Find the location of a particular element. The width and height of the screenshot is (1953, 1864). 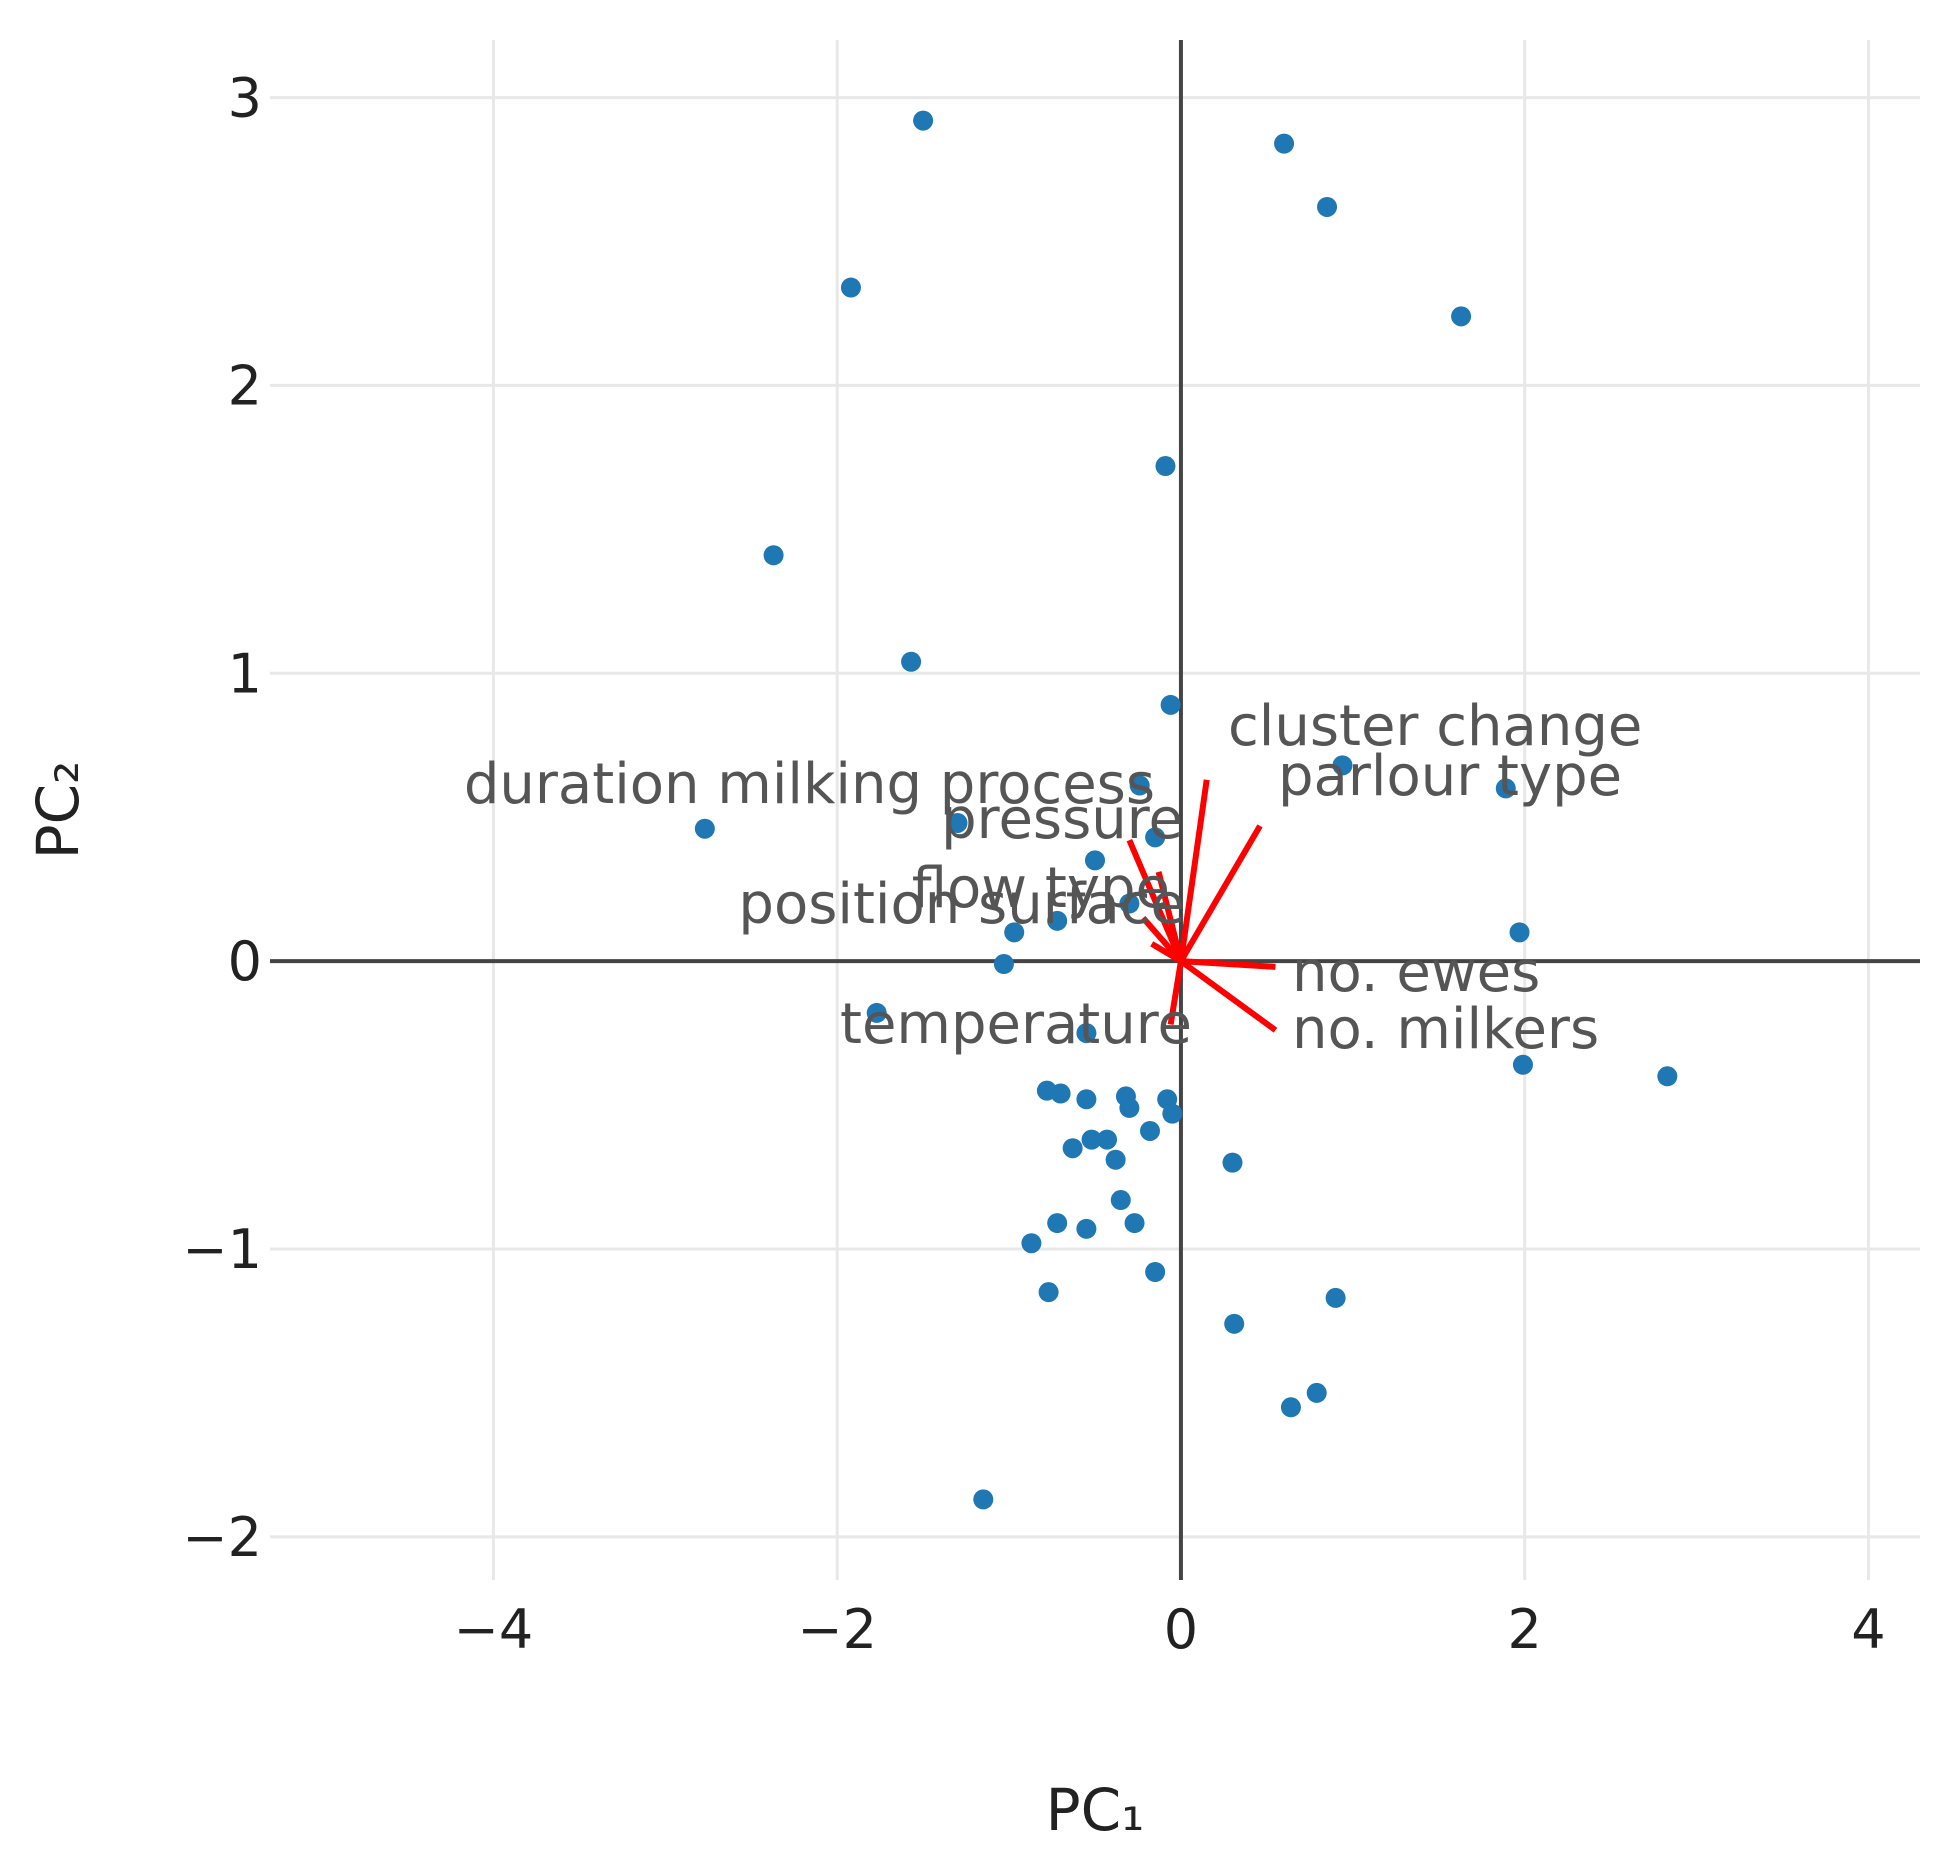

y-tick-label: 1 is located at coordinates (245, 673).